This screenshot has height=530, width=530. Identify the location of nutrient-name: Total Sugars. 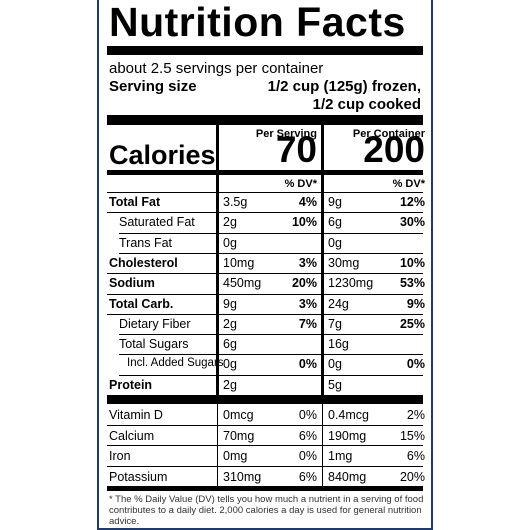
(154, 344).